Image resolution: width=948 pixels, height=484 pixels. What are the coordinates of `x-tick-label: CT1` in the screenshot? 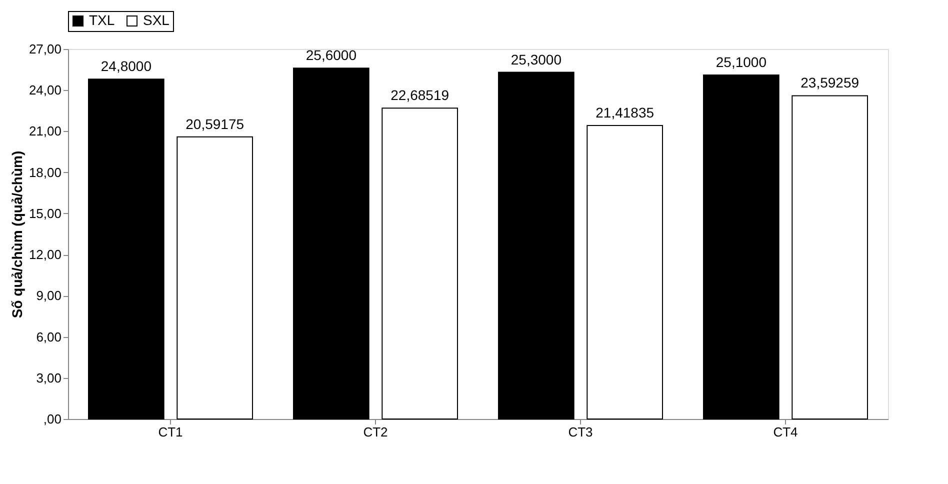 It's located at (170, 432).